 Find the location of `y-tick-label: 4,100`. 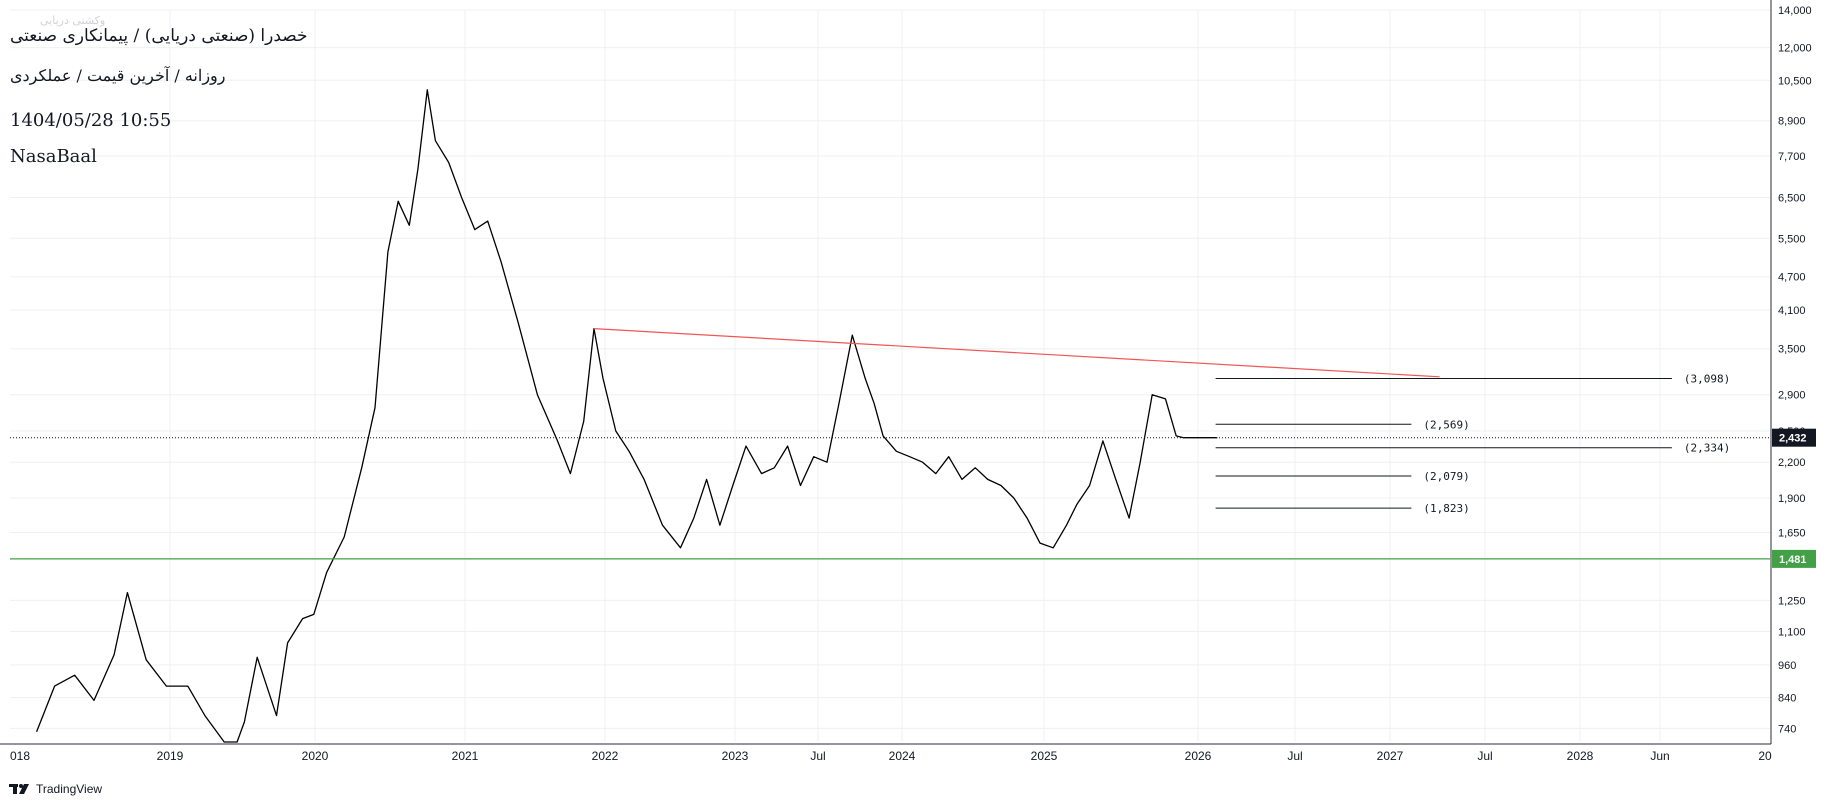

y-tick-label: 4,100 is located at coordinates (1792, 311).